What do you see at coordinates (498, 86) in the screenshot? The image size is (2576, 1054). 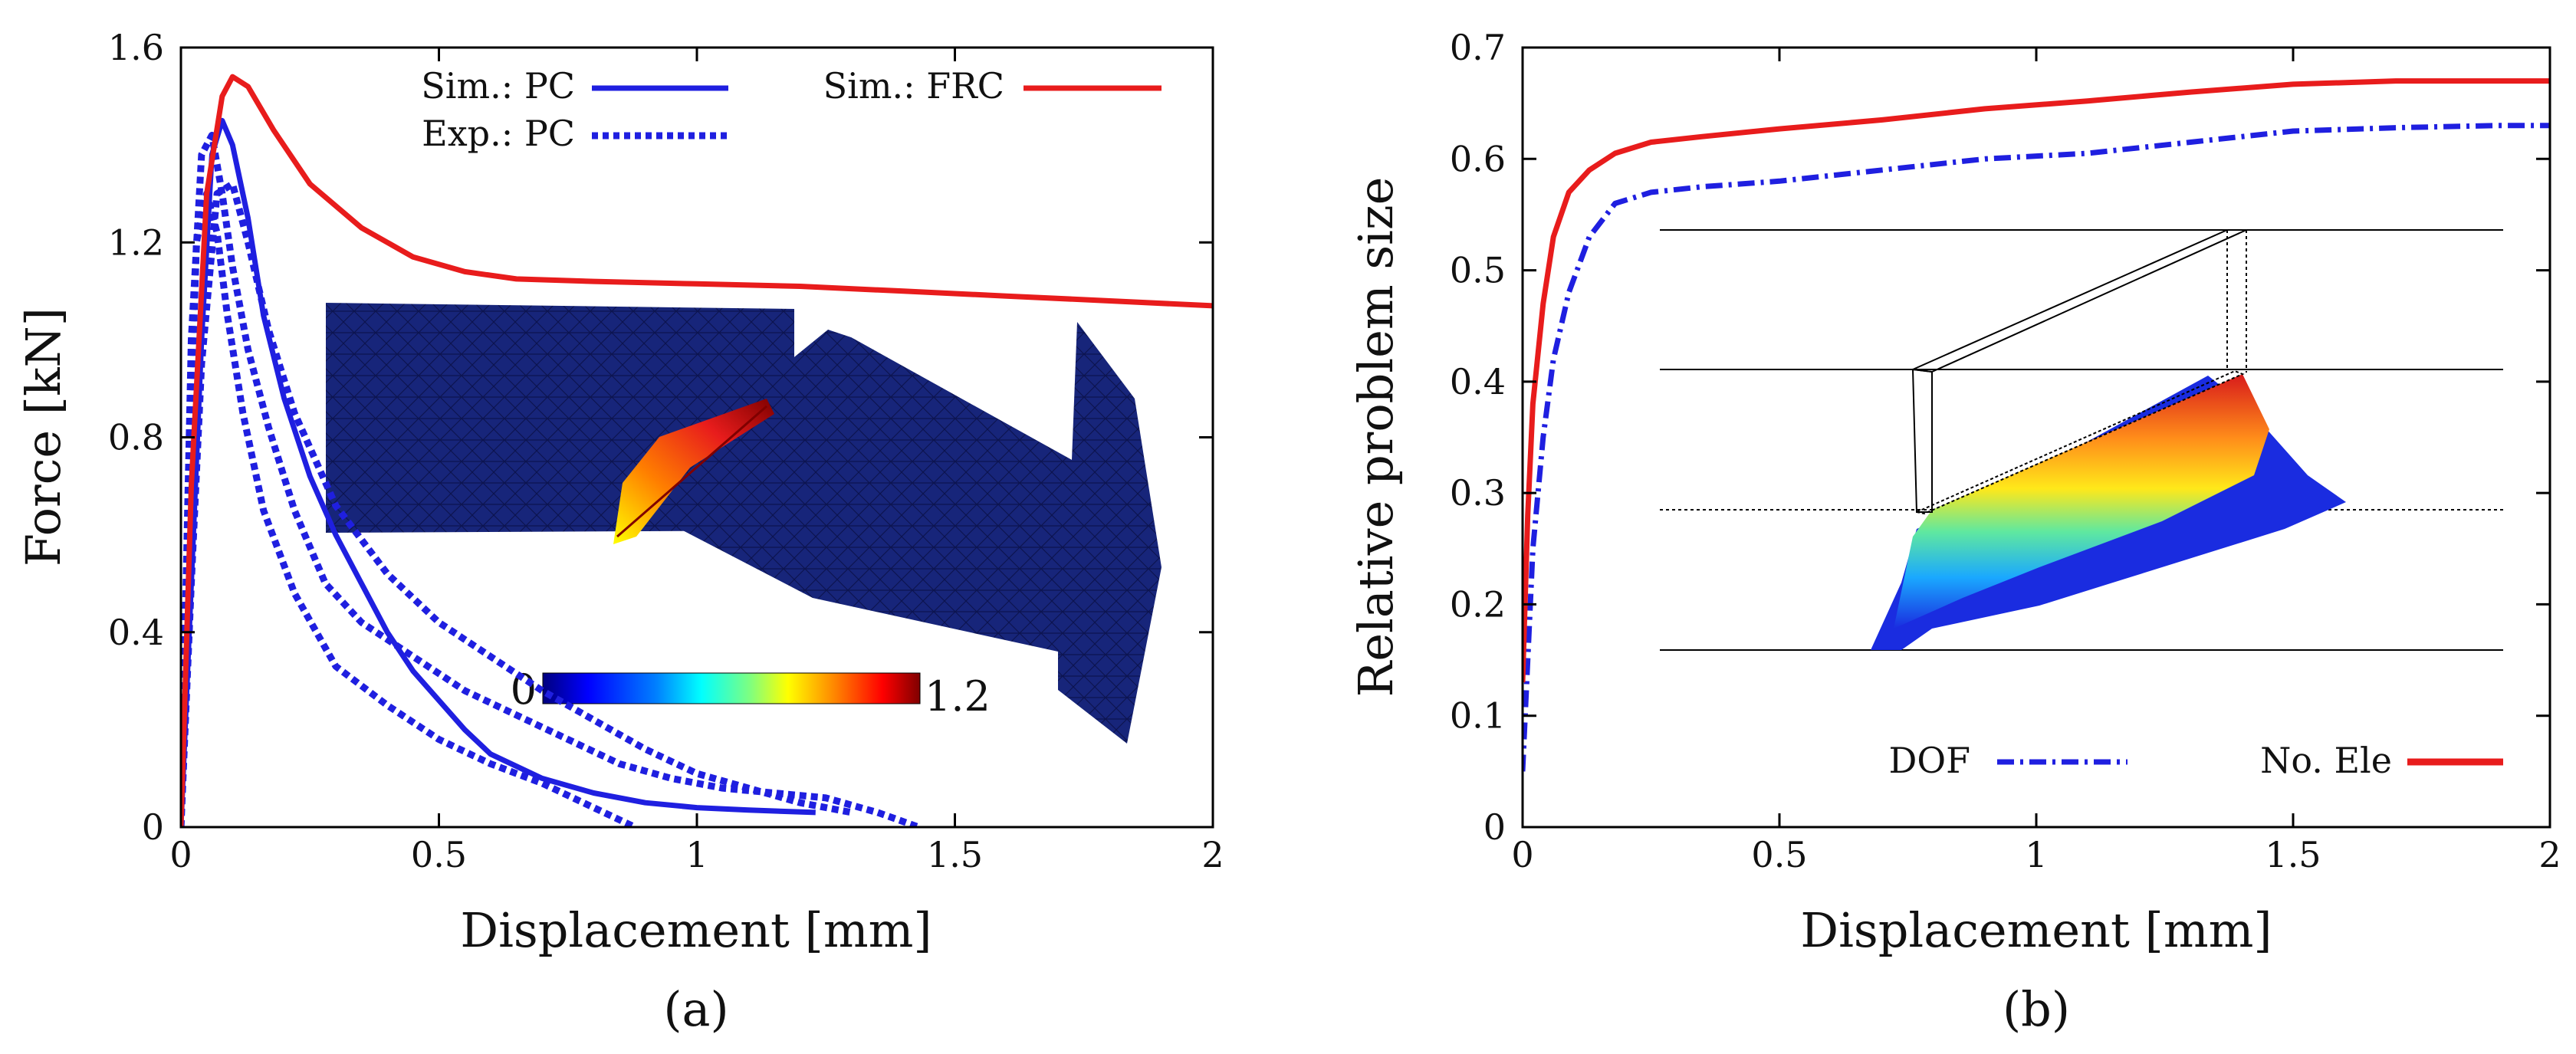 I see `legend-label-sim-pc: Sim.: PC` at bounding box center [498, 86].